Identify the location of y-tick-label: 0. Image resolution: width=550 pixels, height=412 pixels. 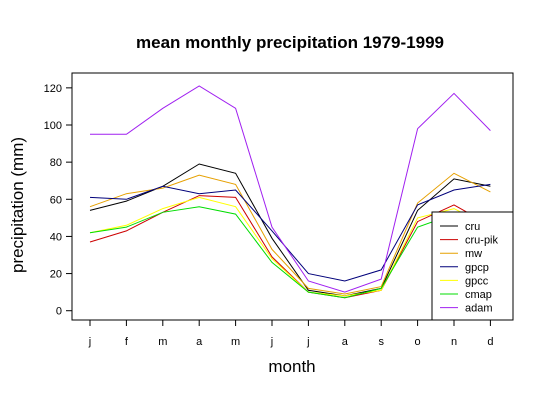
(59, 312).